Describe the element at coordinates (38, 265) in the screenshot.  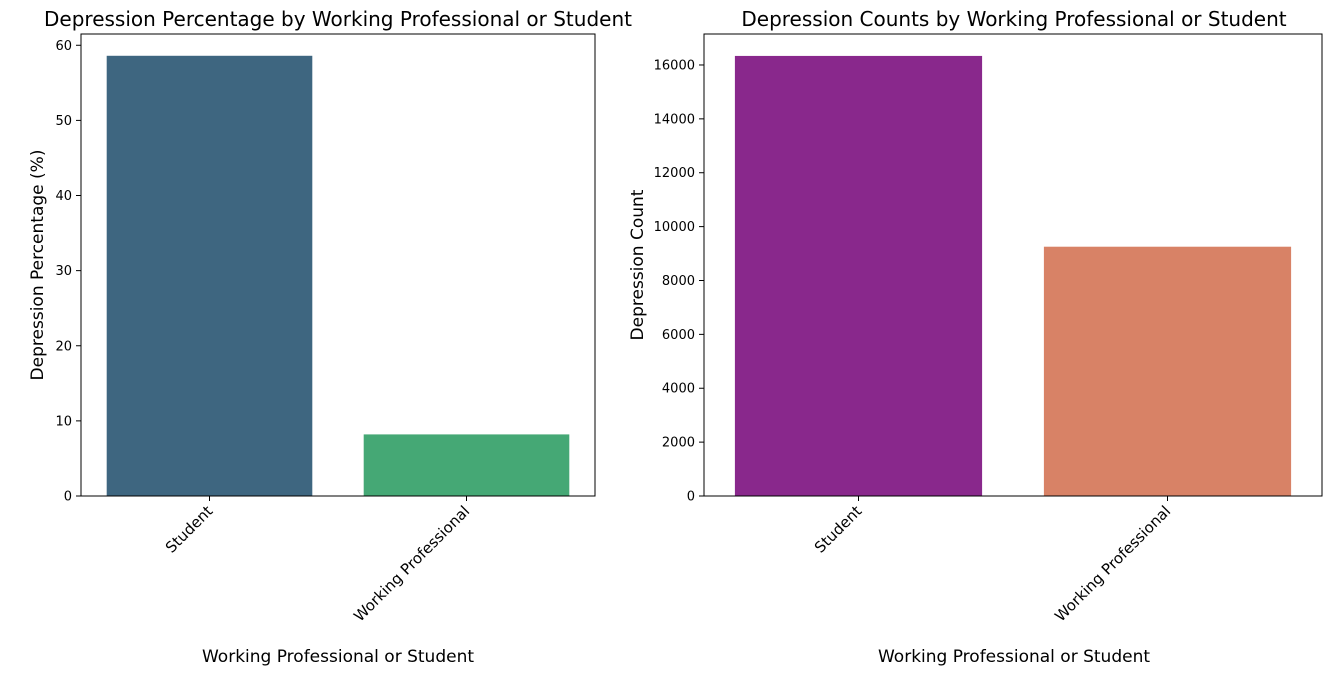
I see `y-axis-label-percentage: Depression Percentage (%)` at that location.